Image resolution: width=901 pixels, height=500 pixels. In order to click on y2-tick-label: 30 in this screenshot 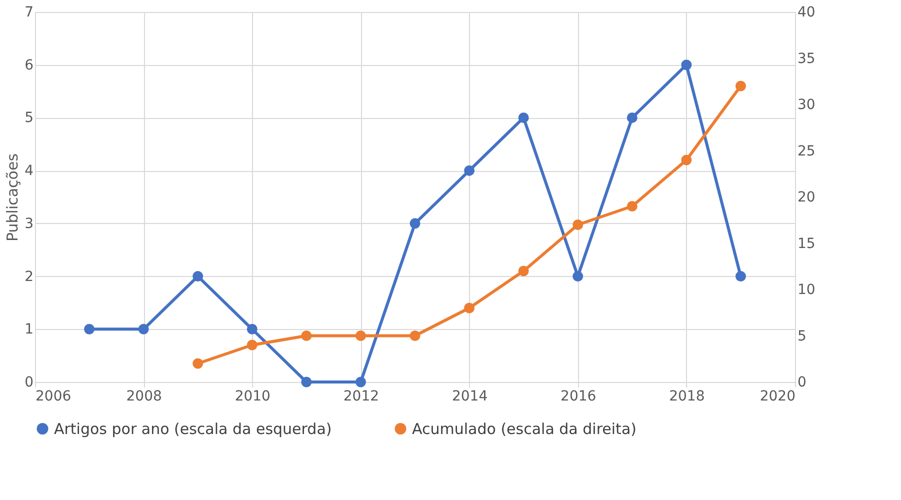, I will do `click(807, 105)`.